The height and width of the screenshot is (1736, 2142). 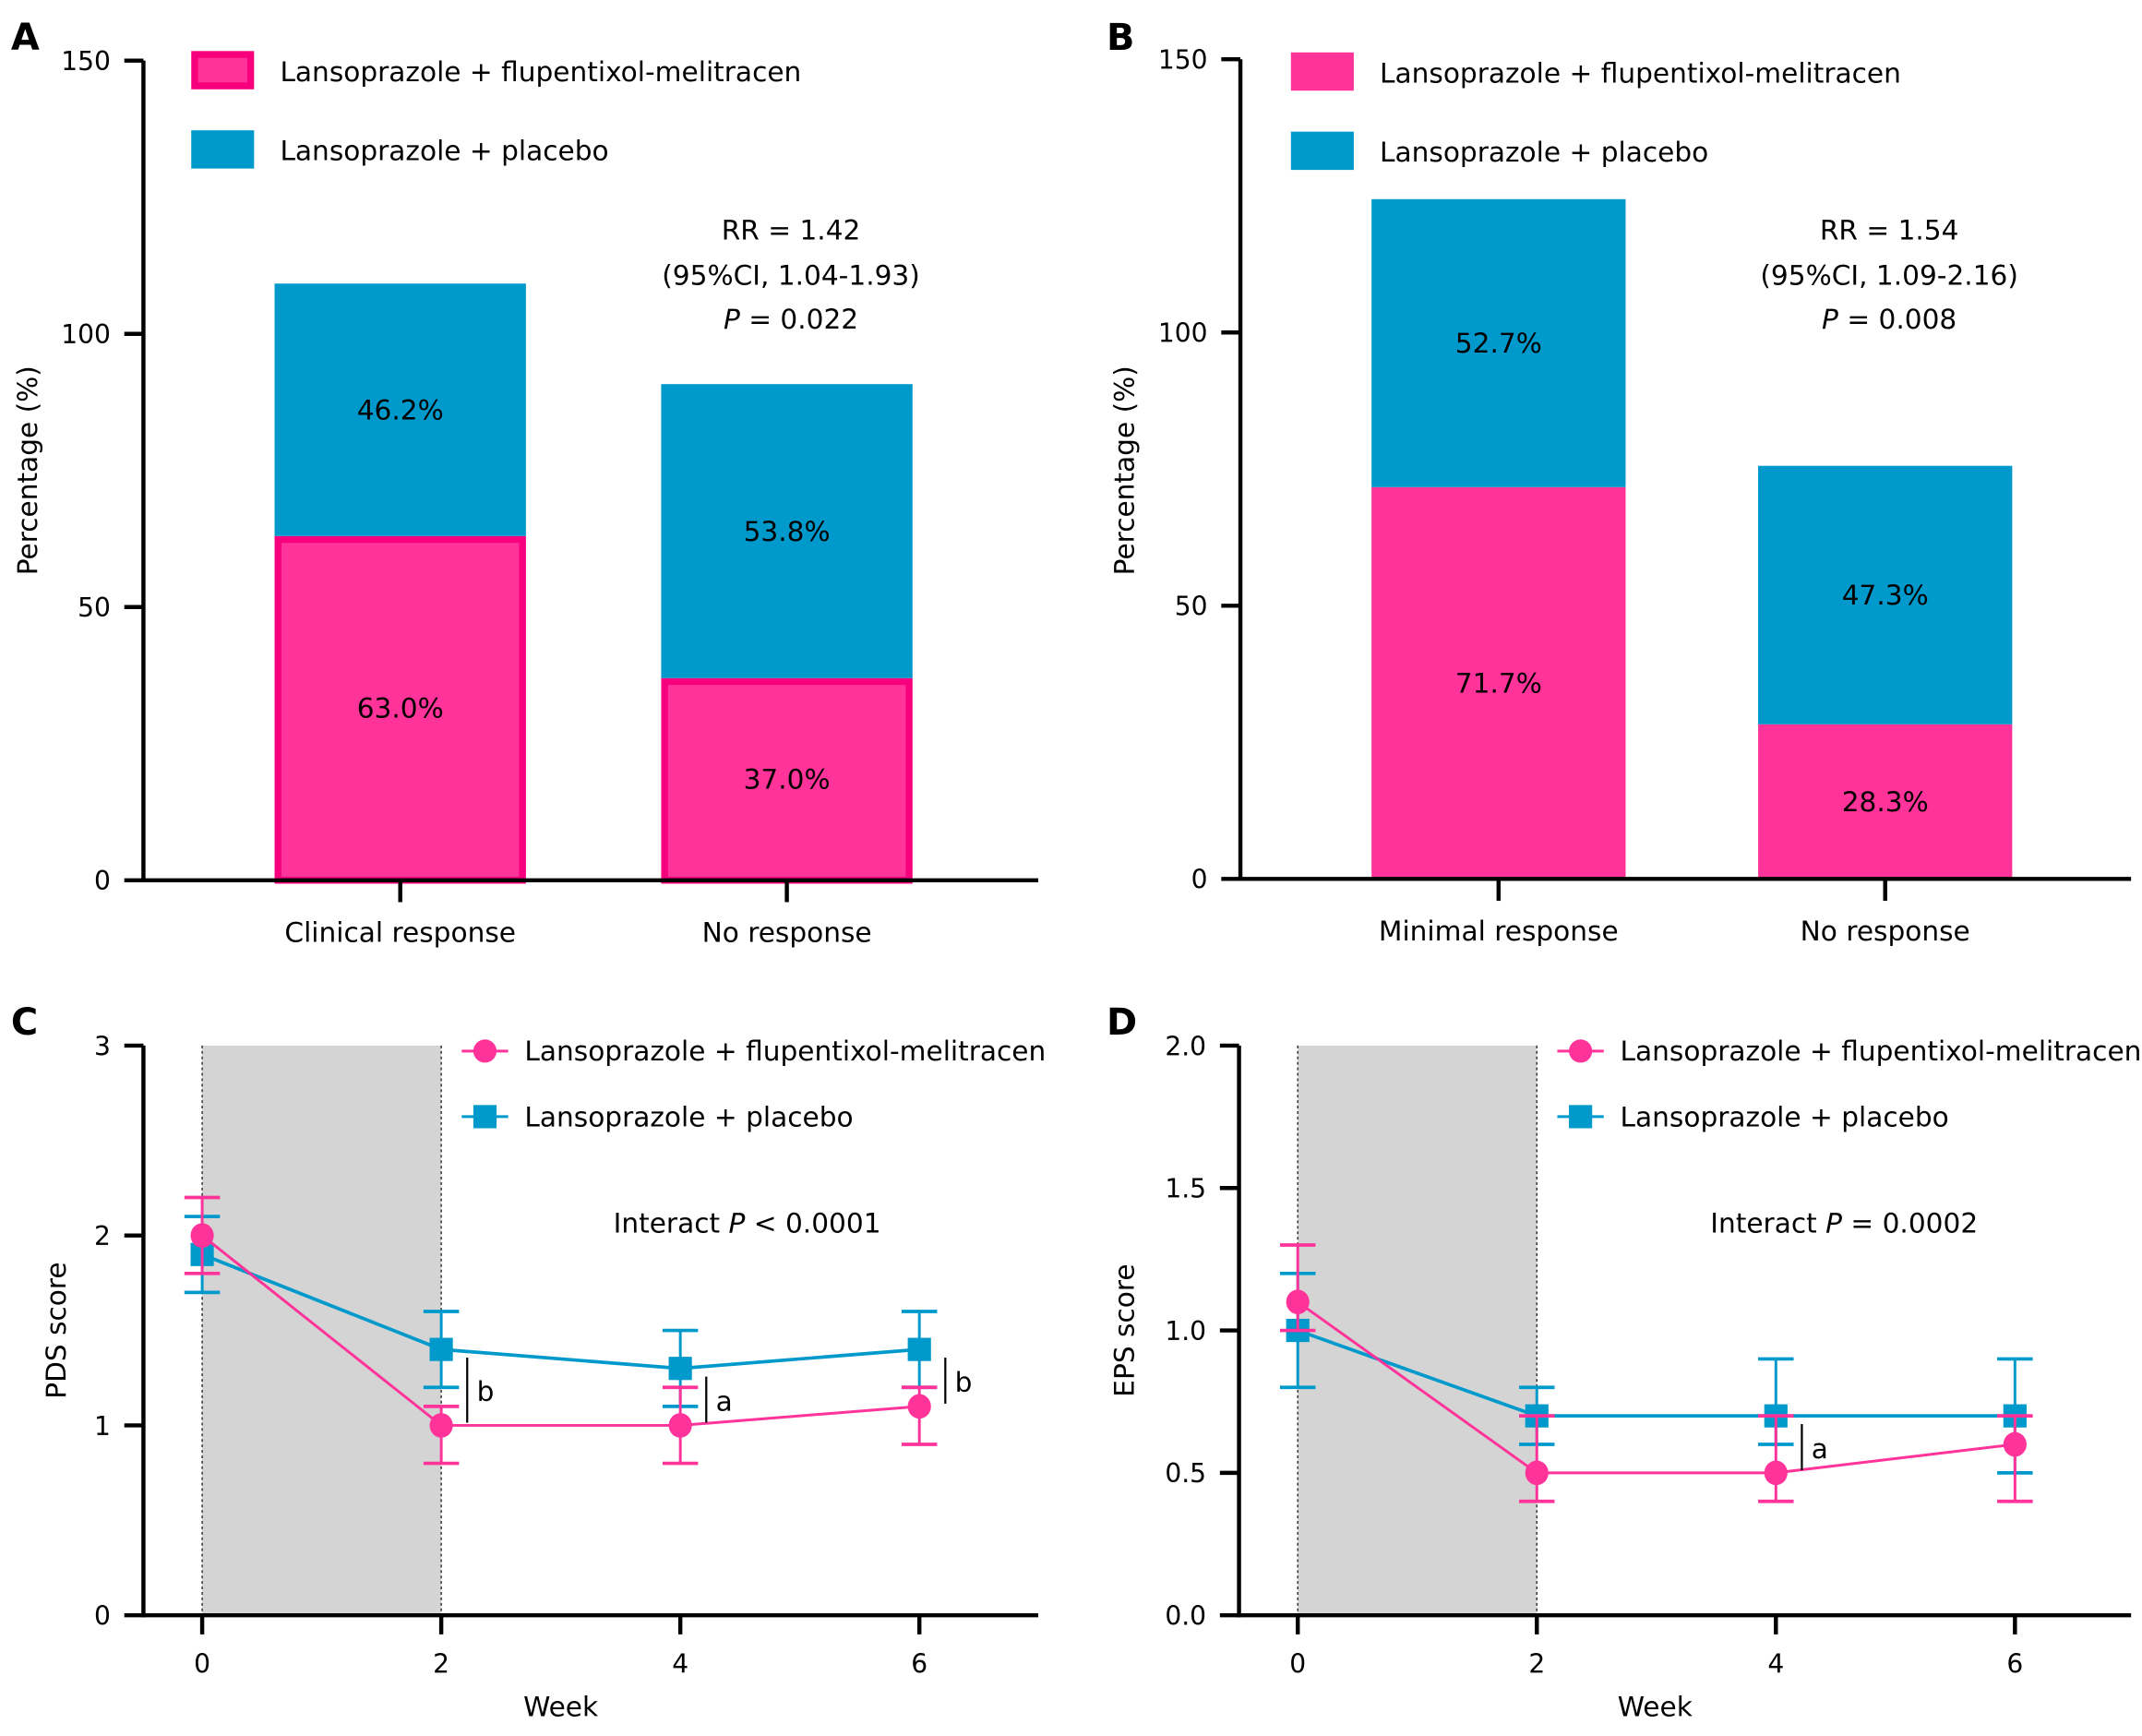 What do you see at coordinates (1185, 1332) in the screenshot?
I see `y-tick-label: 1.0` at bounding box center [1185, 1332].